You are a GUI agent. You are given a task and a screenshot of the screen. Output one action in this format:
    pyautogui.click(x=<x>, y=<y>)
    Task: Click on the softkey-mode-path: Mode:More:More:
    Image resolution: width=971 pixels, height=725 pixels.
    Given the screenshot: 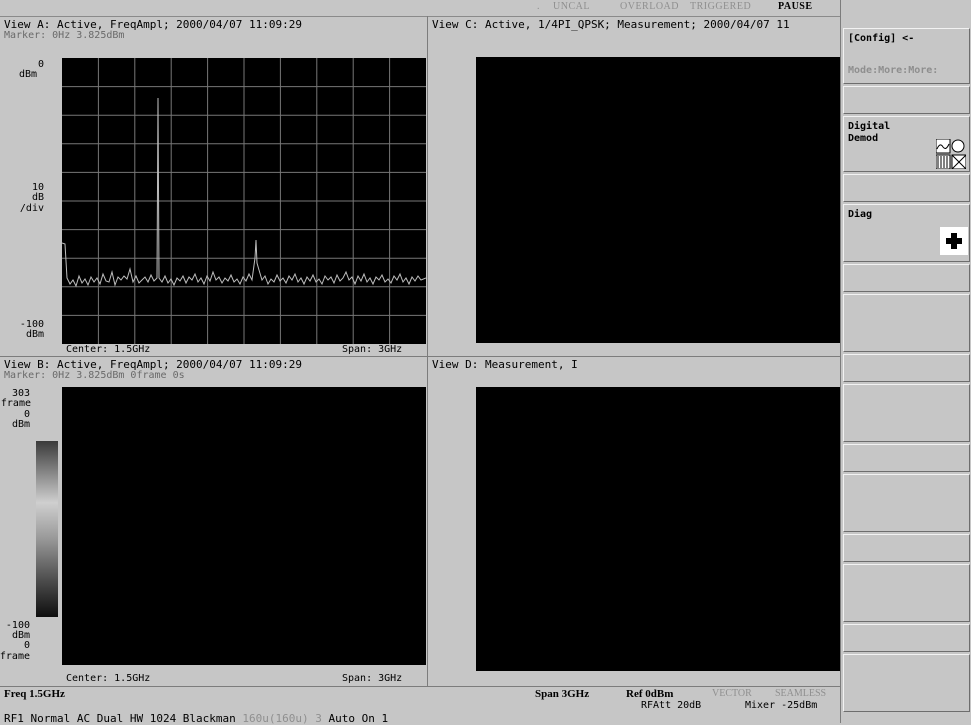 What is the action you would take?
    pyautogui.click(x=893, y=70)
    